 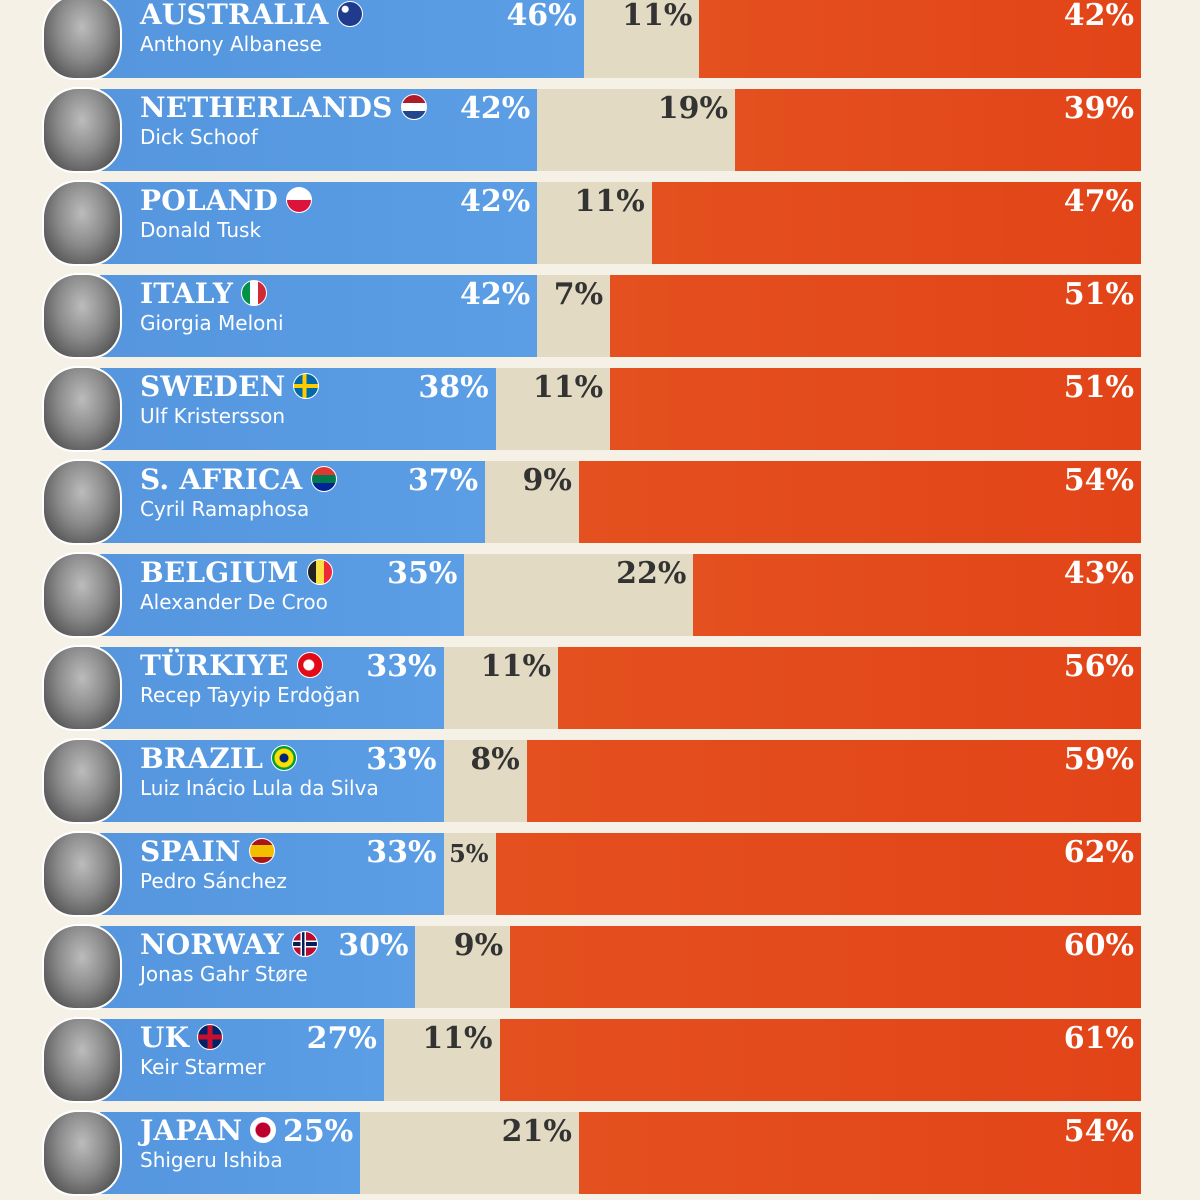 What do you see at coordinates (1098, 573) in the screenshot?
I see `disapprove-value-label: 43%` at bounding box center [1098, 573].